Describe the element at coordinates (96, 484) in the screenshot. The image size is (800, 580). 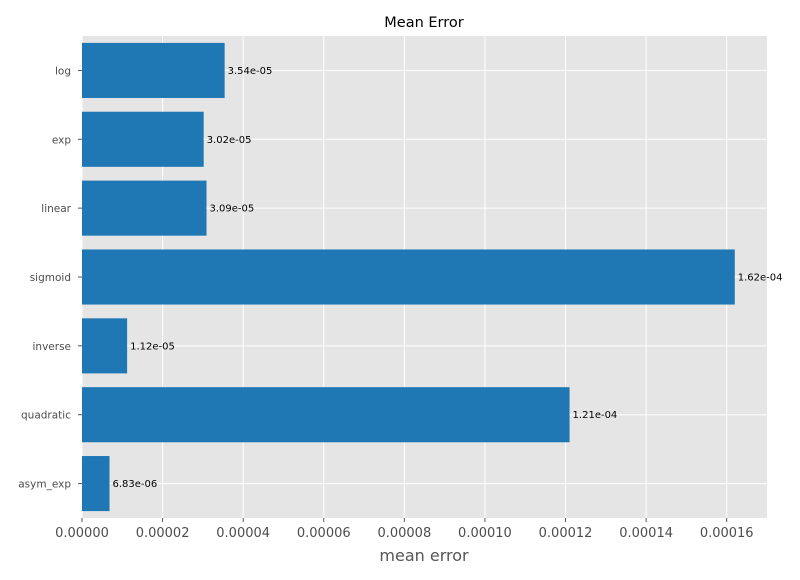
I see `bar-asym_exp` at that location.